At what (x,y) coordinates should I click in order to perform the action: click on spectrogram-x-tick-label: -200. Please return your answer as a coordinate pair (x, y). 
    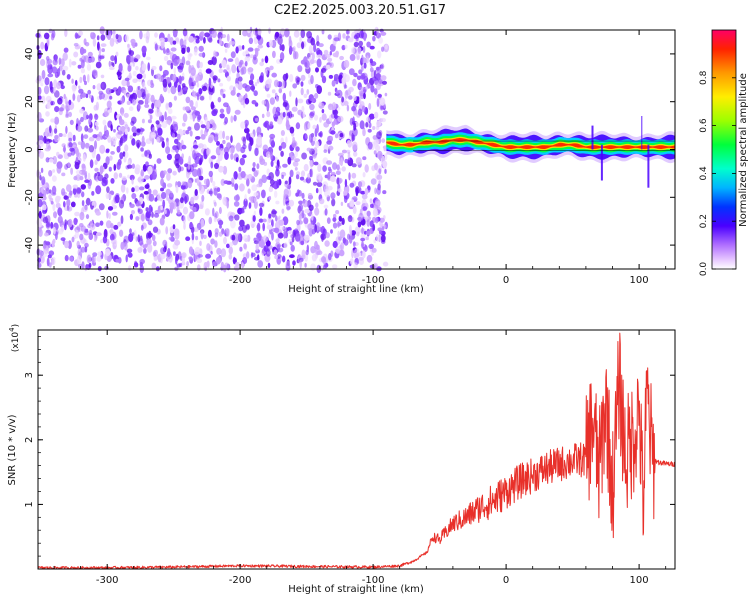
    Looking at the image, I should click on (240, 280).